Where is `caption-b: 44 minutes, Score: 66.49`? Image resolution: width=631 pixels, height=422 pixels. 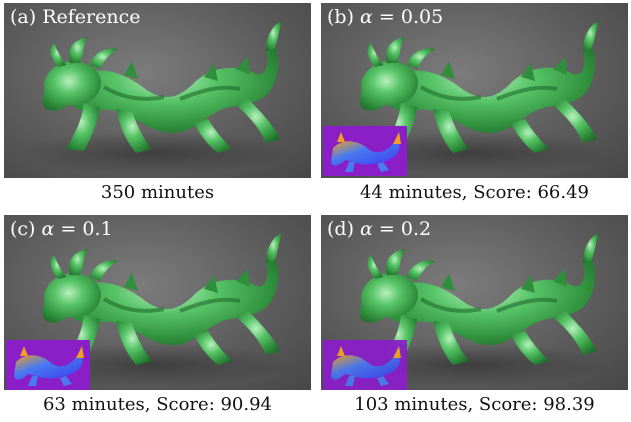 caption-b: 44 minutes, Score: 66.49 is located at coordinates (474, 192).